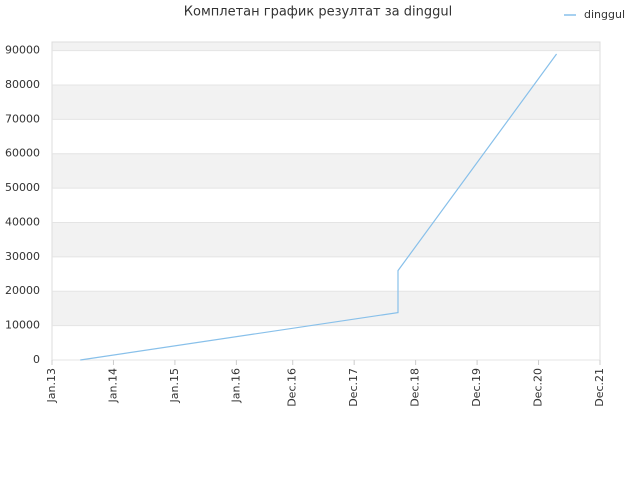  I want to click on x-tick-label: Dec.21, so click(599, 387).